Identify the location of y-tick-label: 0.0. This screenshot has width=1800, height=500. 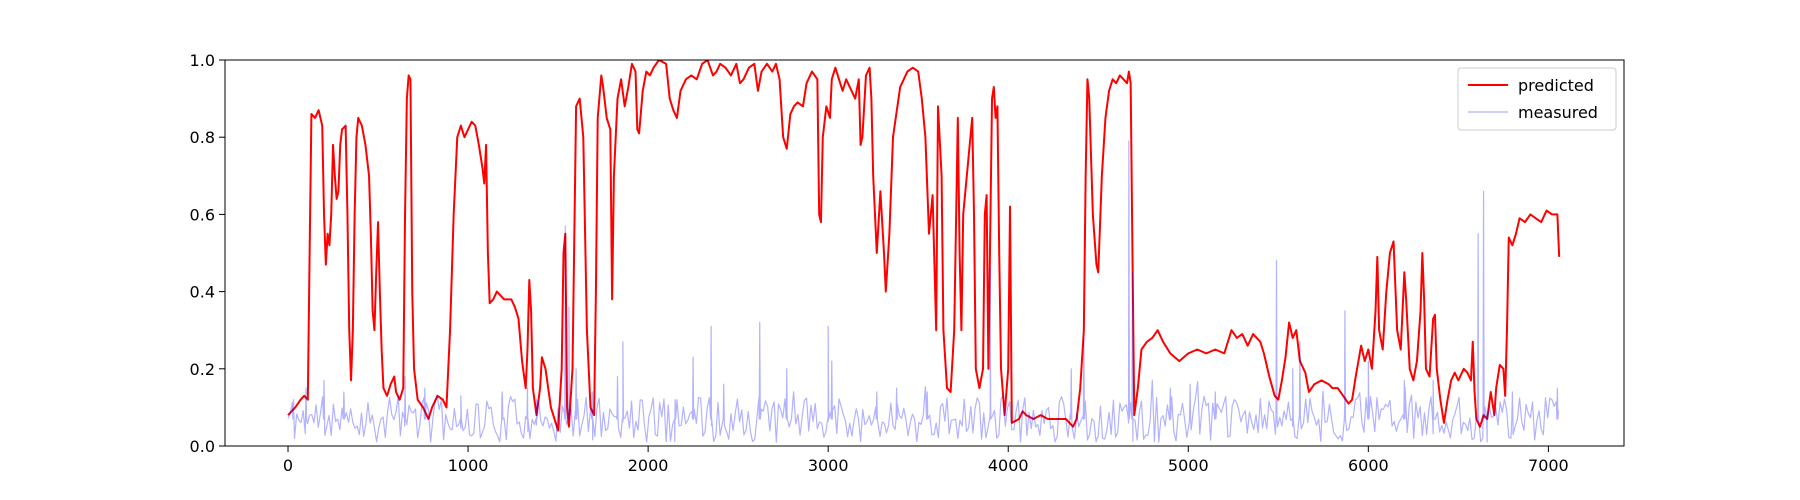
(202, 446).